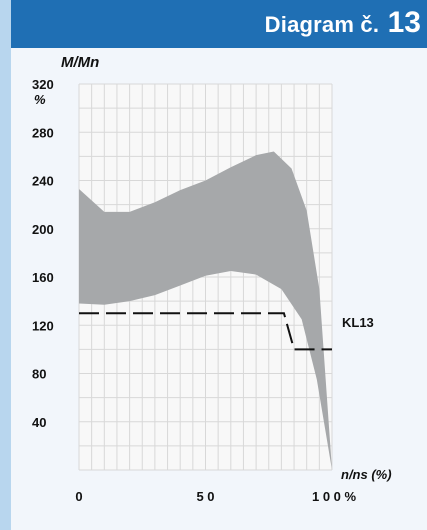  What do you see at coordinates (43, 277) in the screenshot?
I see `y-tick-label: 160` at bounding box center [43, 277].